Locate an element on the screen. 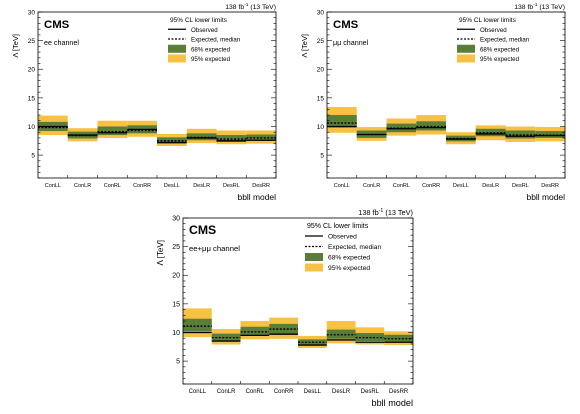 The height and width of the screenshot is (414, 580). channel-label: ee+μμ channel is located at coordinates (214, 248).